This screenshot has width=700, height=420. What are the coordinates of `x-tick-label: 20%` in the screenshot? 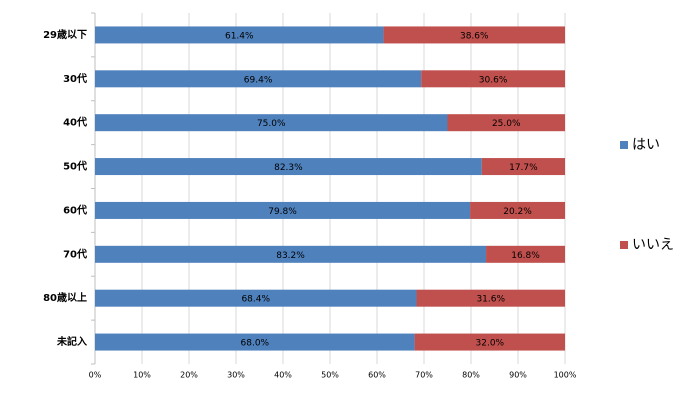 It's located at (189, 375).